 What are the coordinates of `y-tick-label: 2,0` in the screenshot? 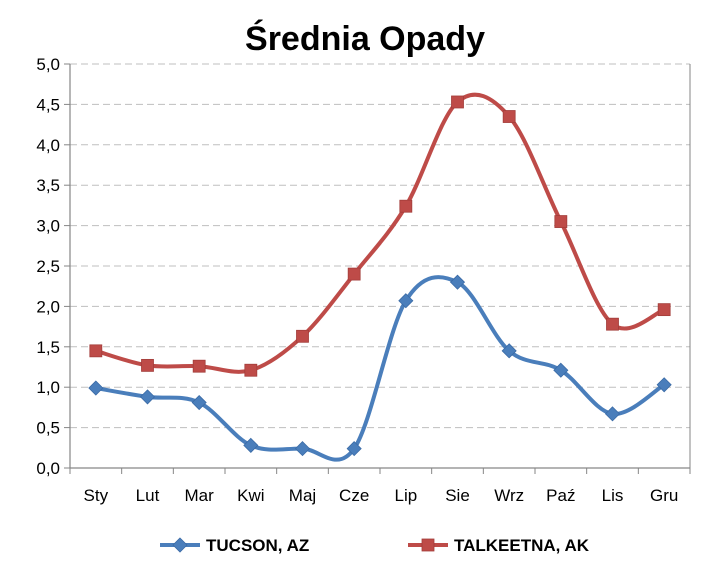 It's located at (48, 306).